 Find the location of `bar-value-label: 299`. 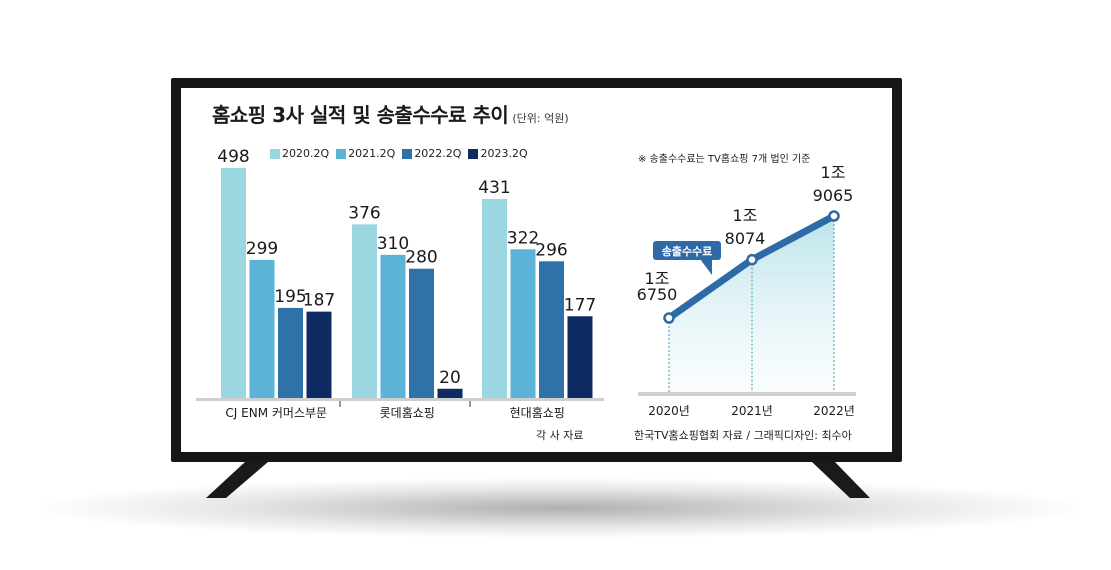

bar-value-label: 299 is located at coordinates (262, 249).